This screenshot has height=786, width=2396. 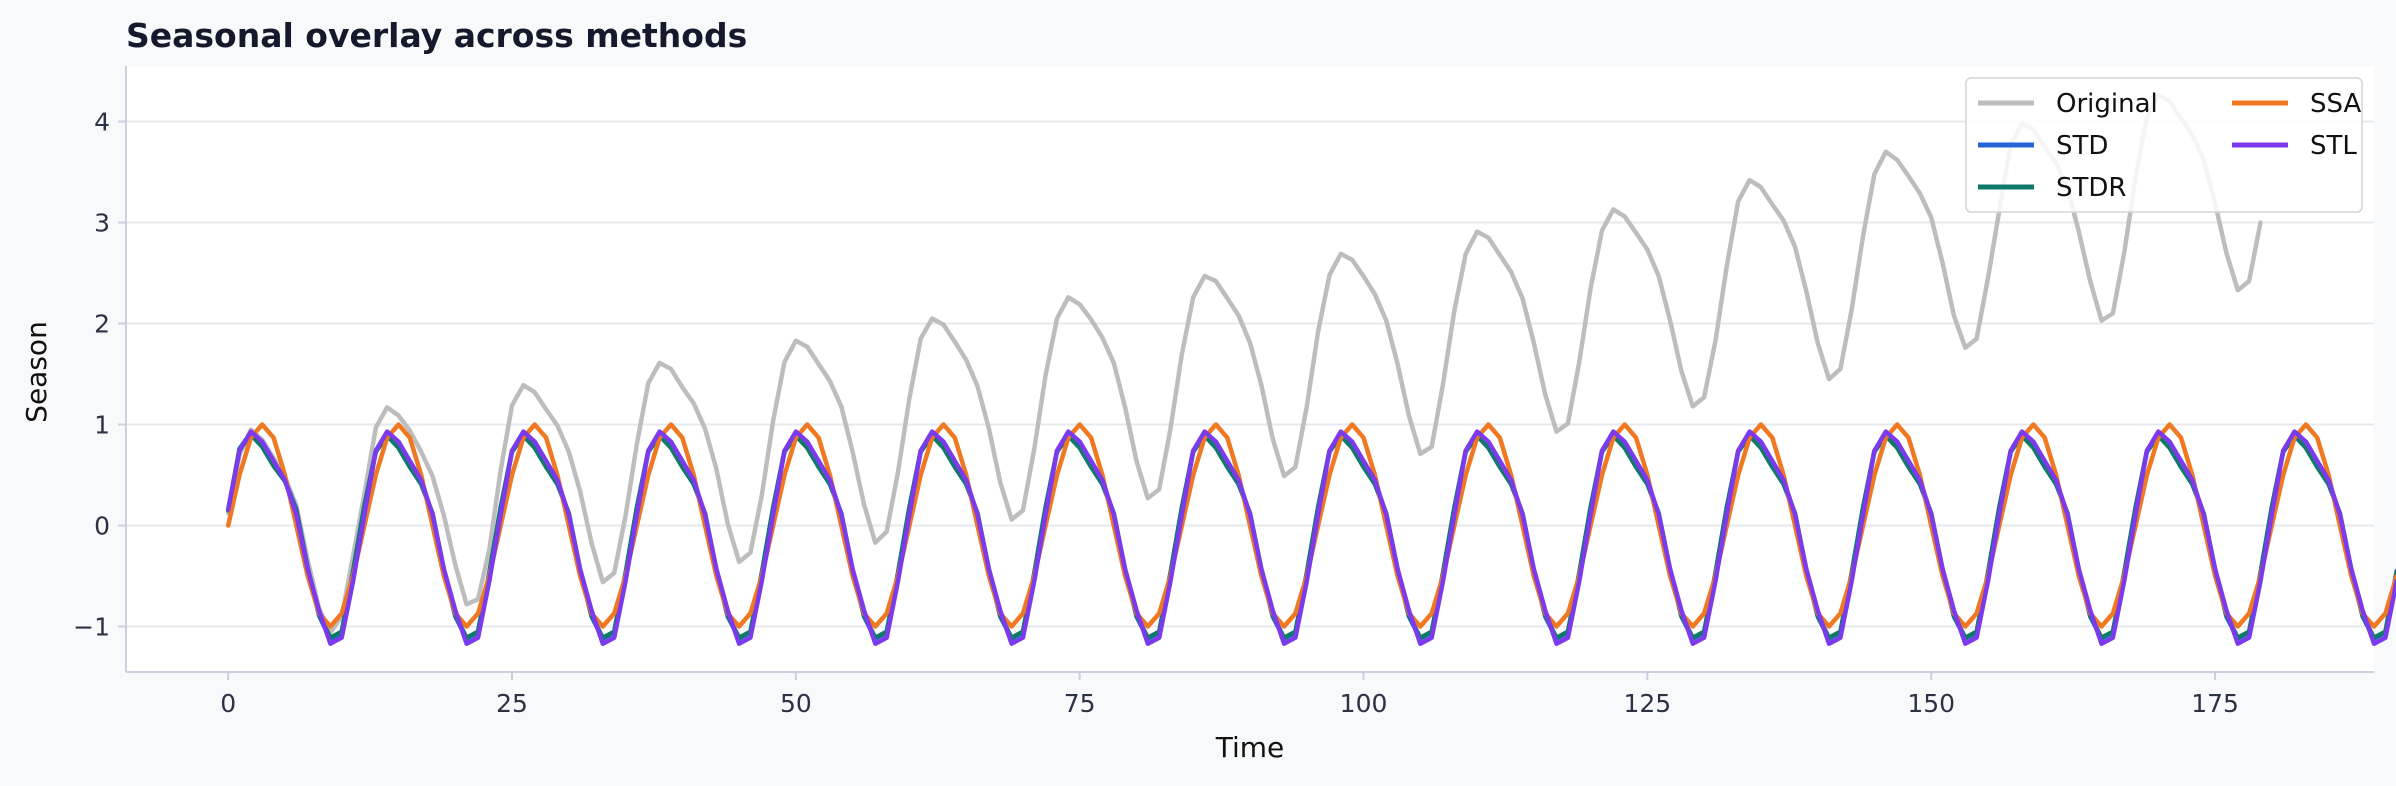 What do you see at coordinates (102, 324) in the screenshot?
I see `y-tick-label: 2` at bounding box center [102, 324].